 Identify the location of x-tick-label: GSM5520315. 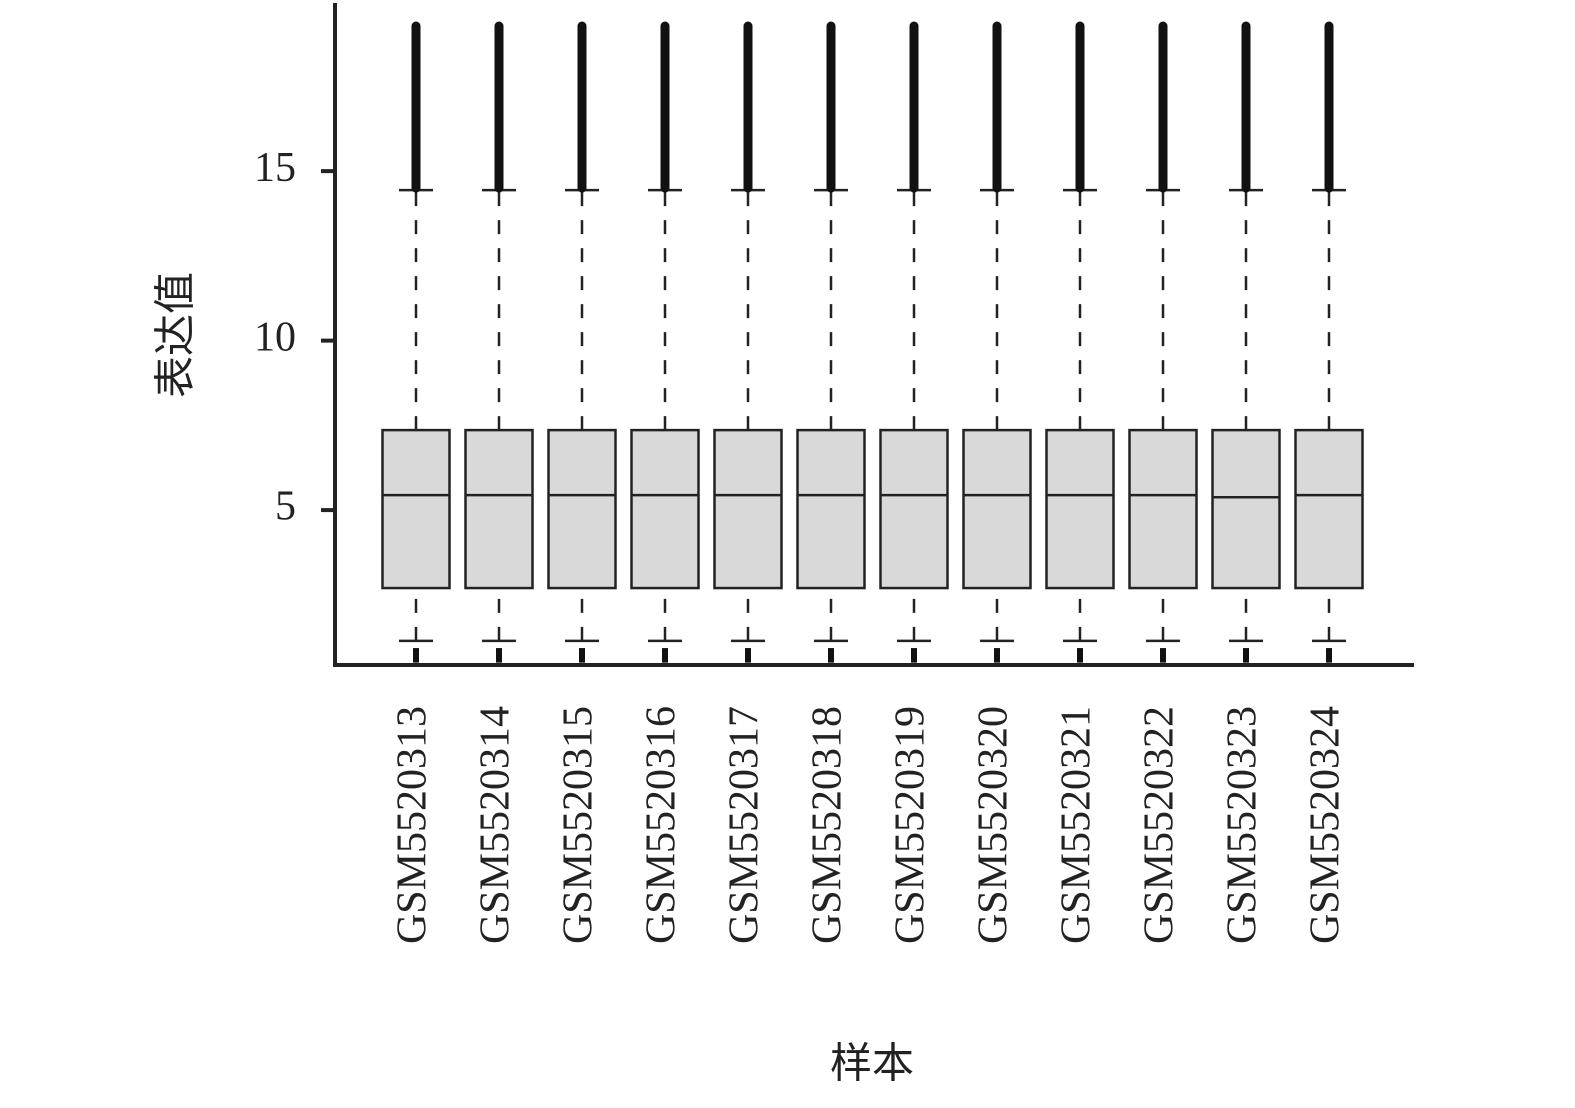
(579, 825).